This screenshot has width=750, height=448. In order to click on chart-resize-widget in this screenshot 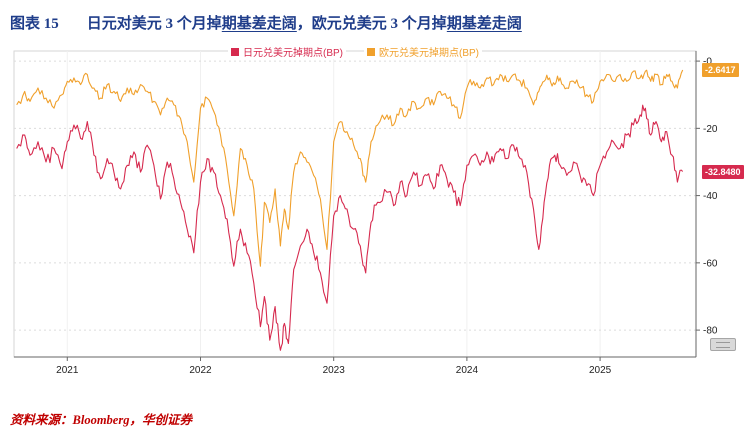, I will do `click(723, 344)`.